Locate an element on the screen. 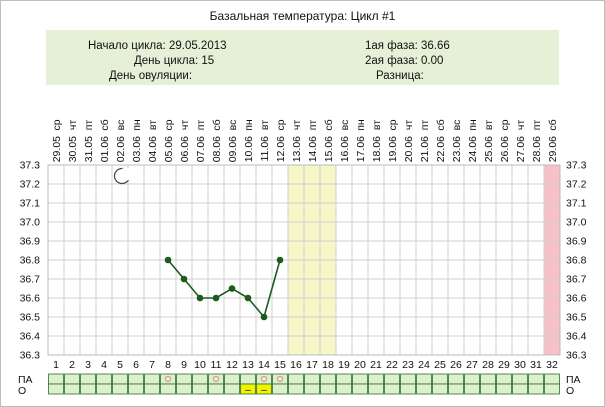 The image size is (605, 407). date-label: 13.06 is located at coordinates (297, 149).